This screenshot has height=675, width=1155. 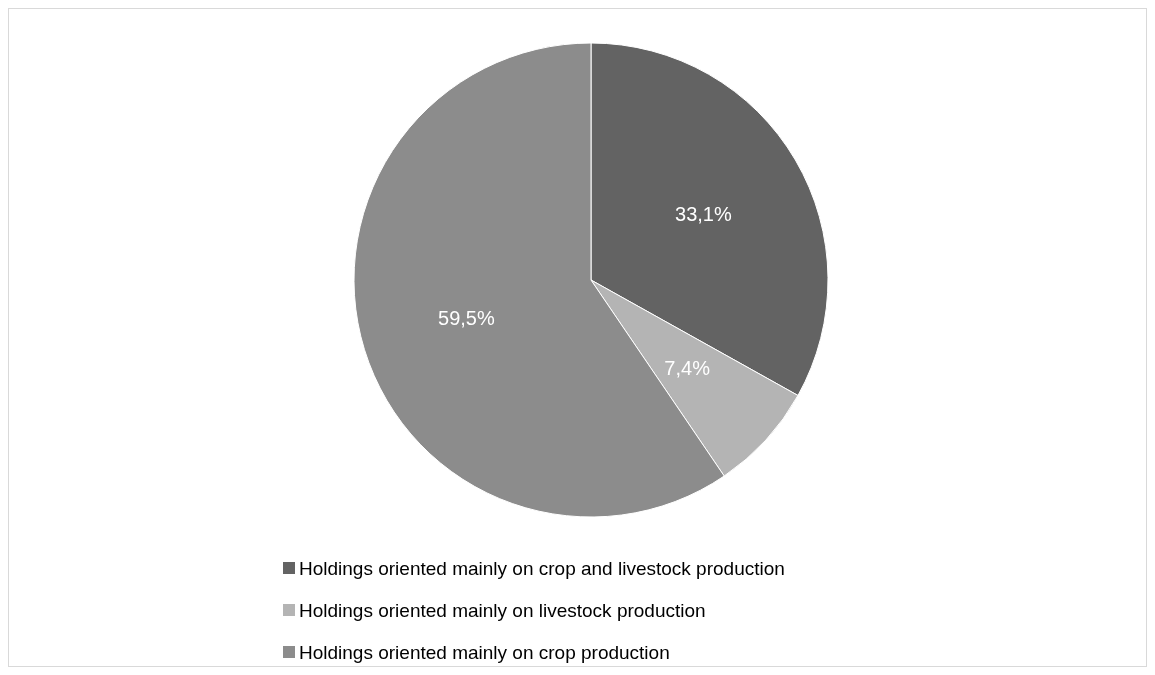 I want to click on legend-label: Holdings oriented mainly on crop and livestock production, so click(x=542, y=568).